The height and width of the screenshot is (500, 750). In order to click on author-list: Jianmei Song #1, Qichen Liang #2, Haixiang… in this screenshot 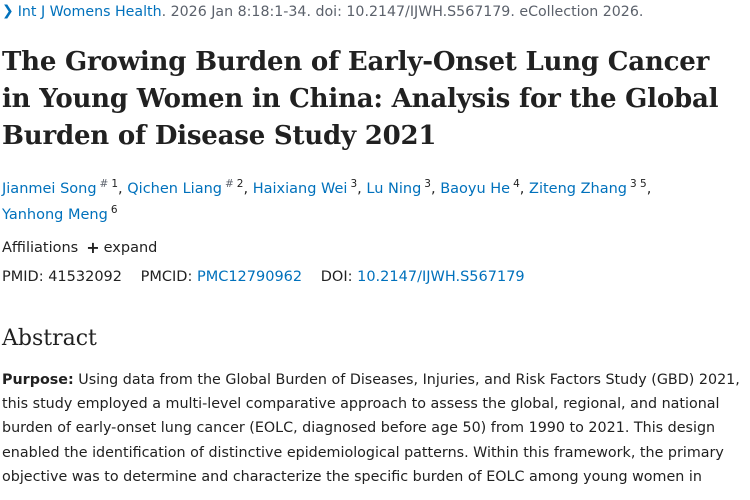, I will do `click(327, 200)`.